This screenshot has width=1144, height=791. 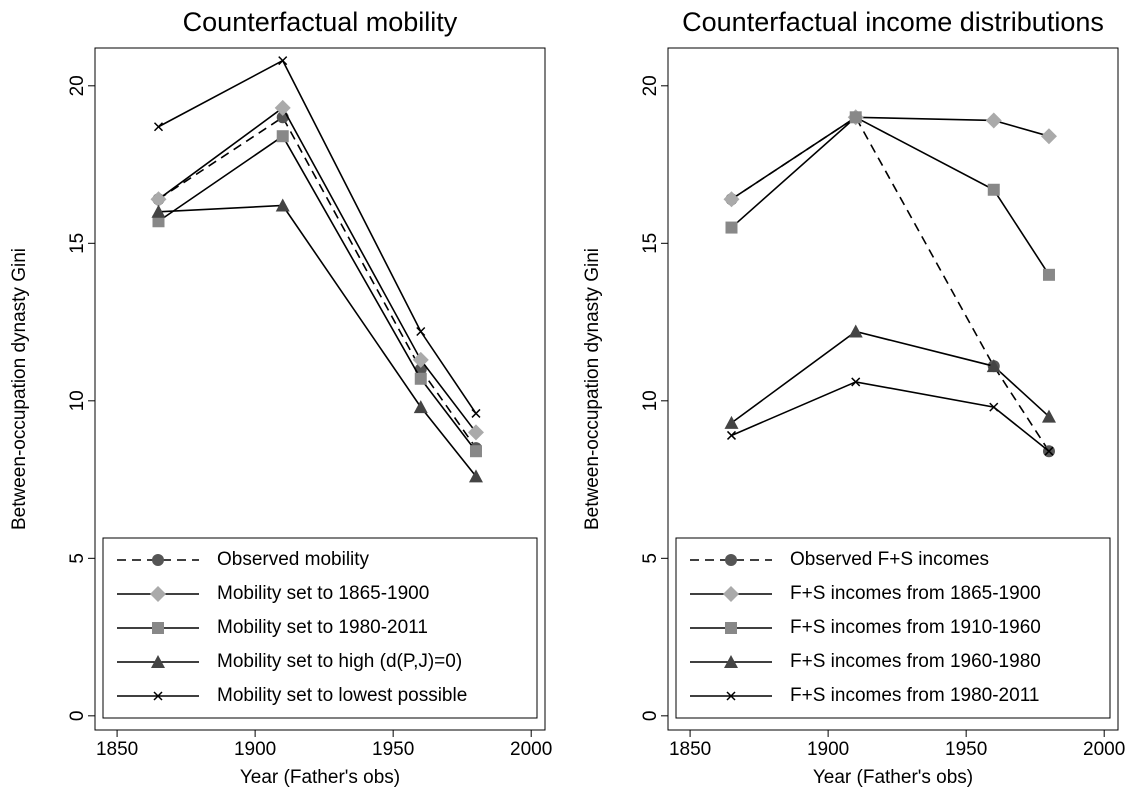 I want to click on legend-label: F+S incomes from 1910-1960, so click(x=915, y=627).